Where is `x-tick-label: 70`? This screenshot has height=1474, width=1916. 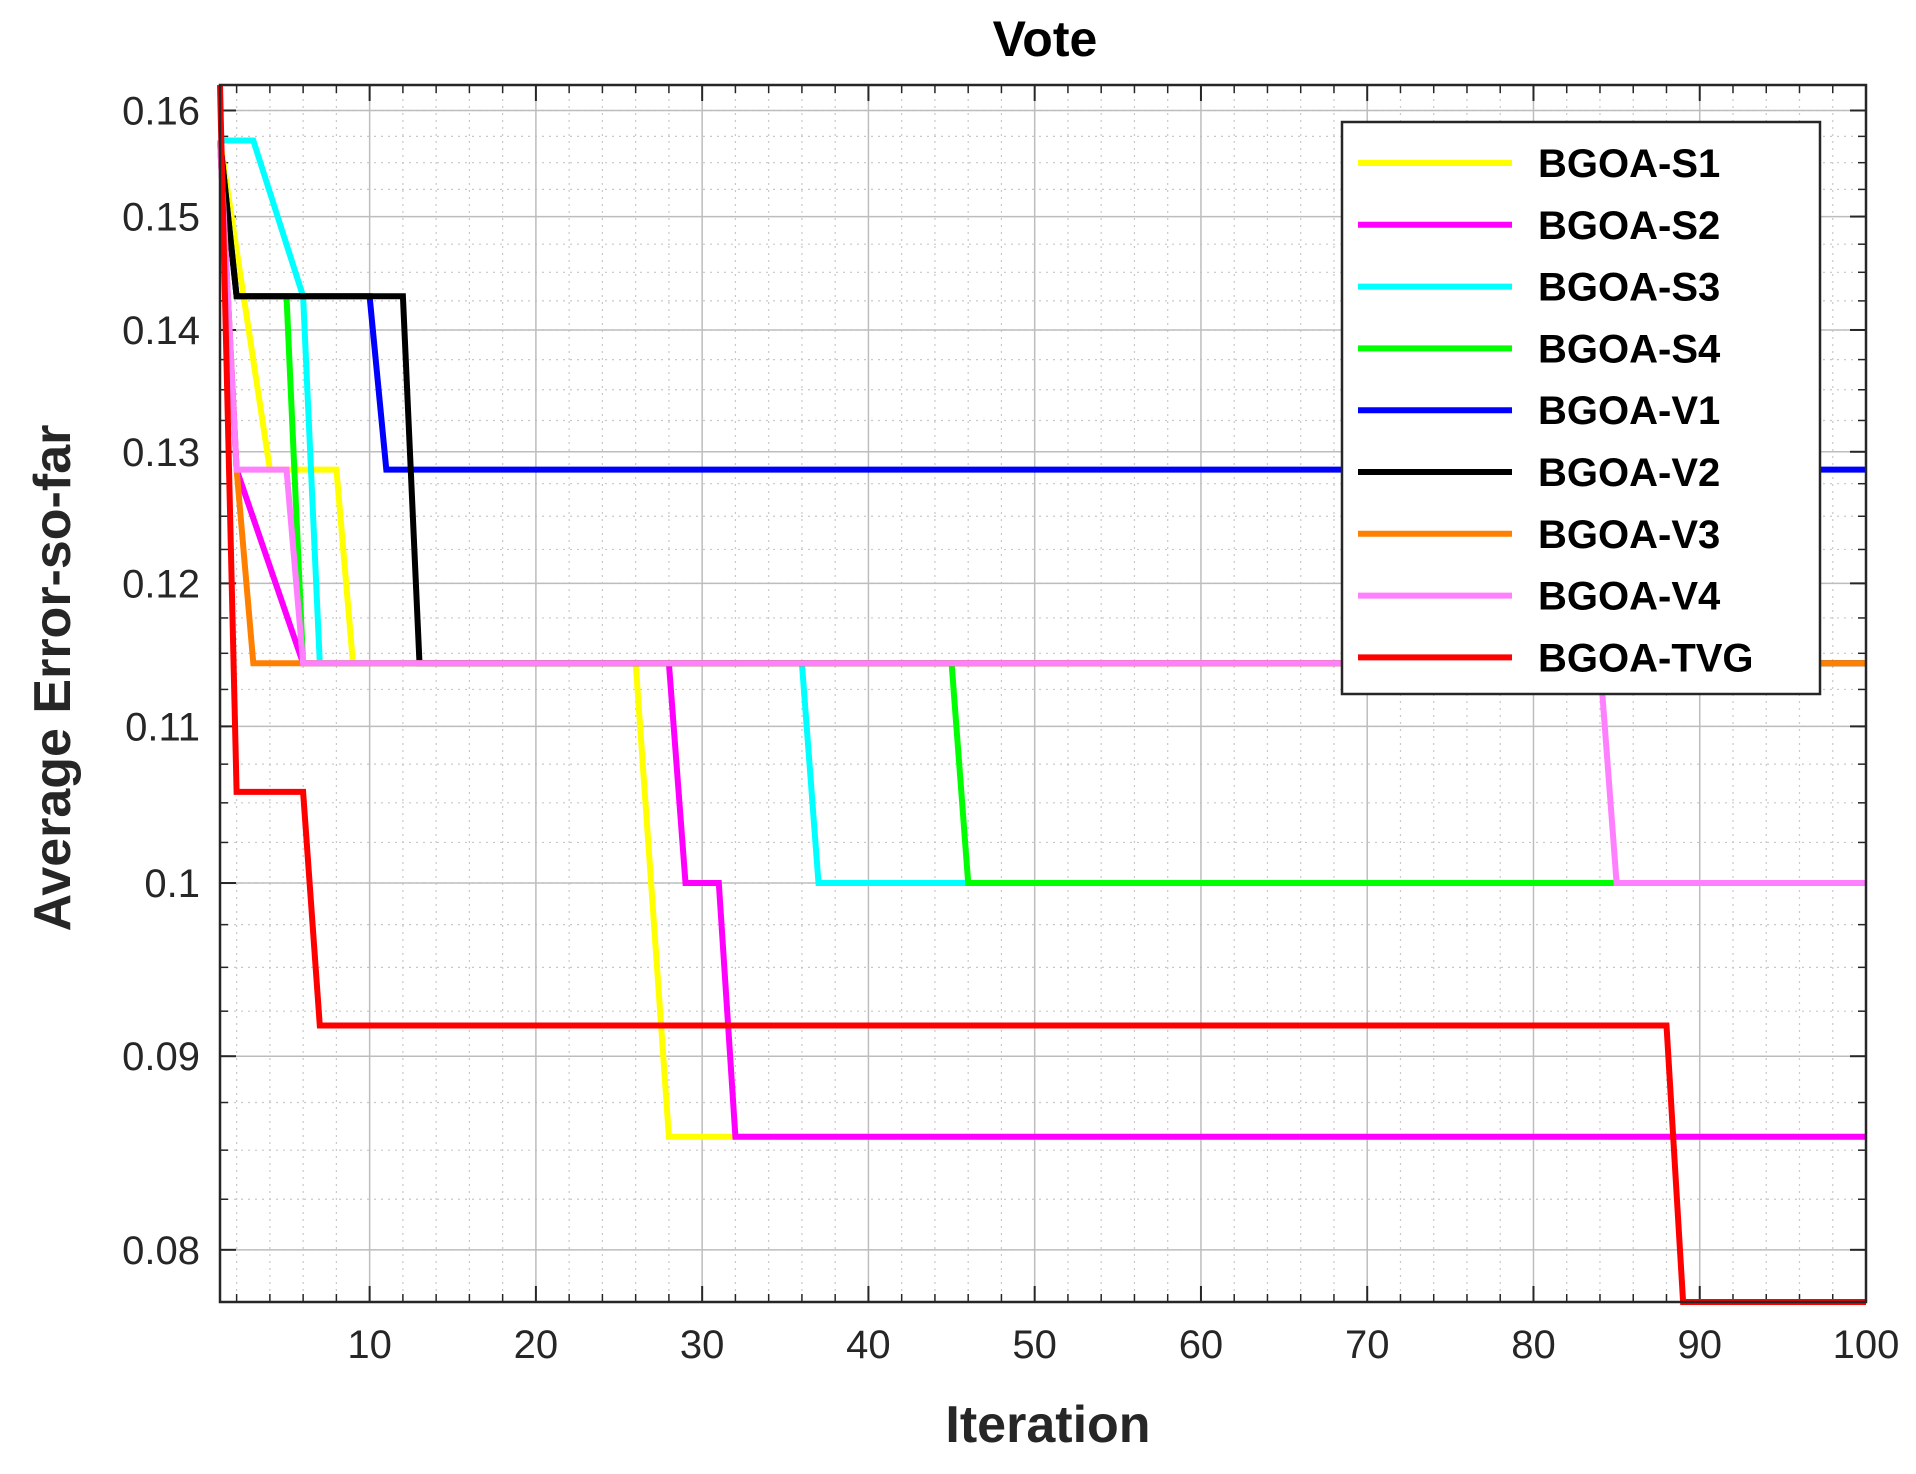 x-tick-label: 70 is located at coordinates (1367, 1345).